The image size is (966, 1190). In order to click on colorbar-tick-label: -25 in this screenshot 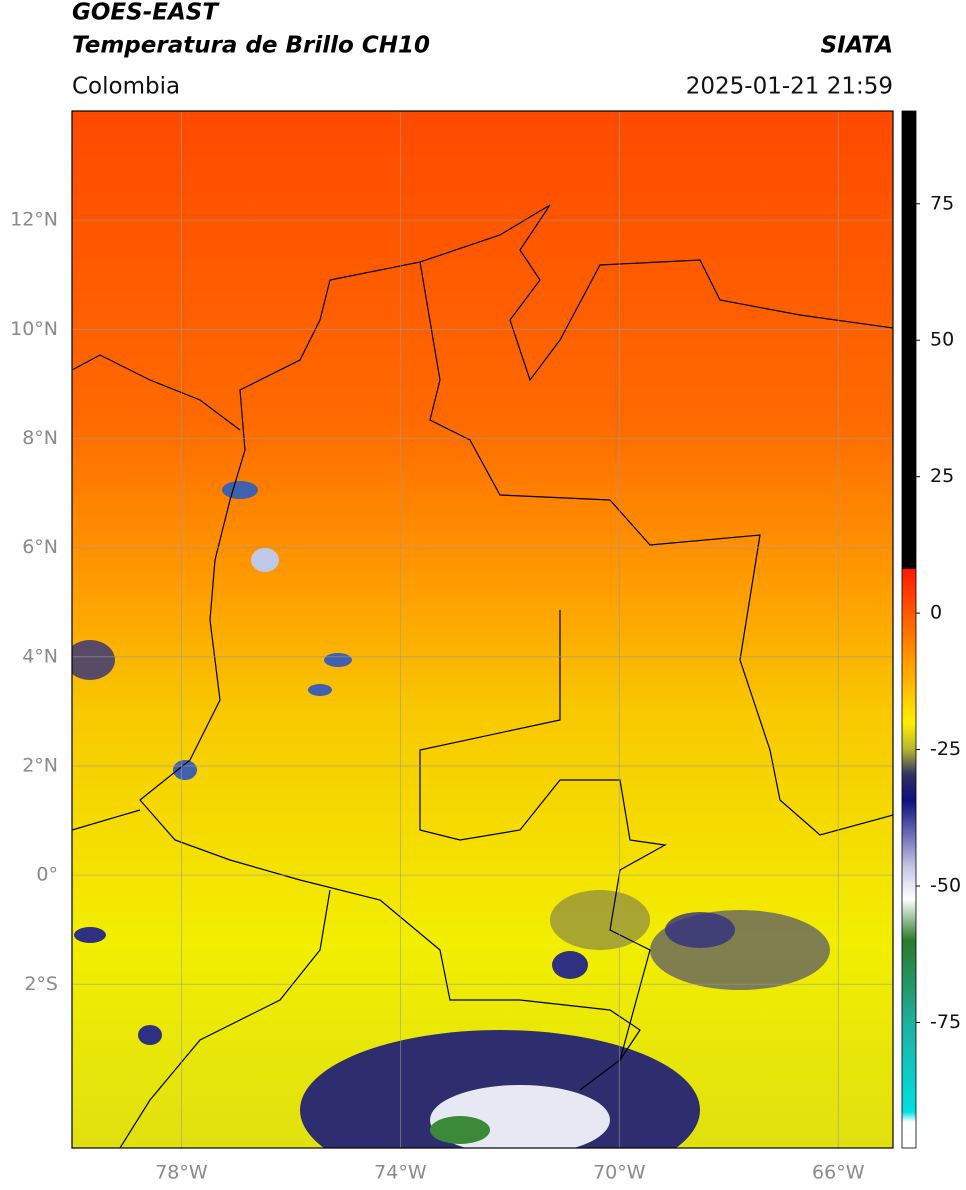, I will do `click(945, 749)`.